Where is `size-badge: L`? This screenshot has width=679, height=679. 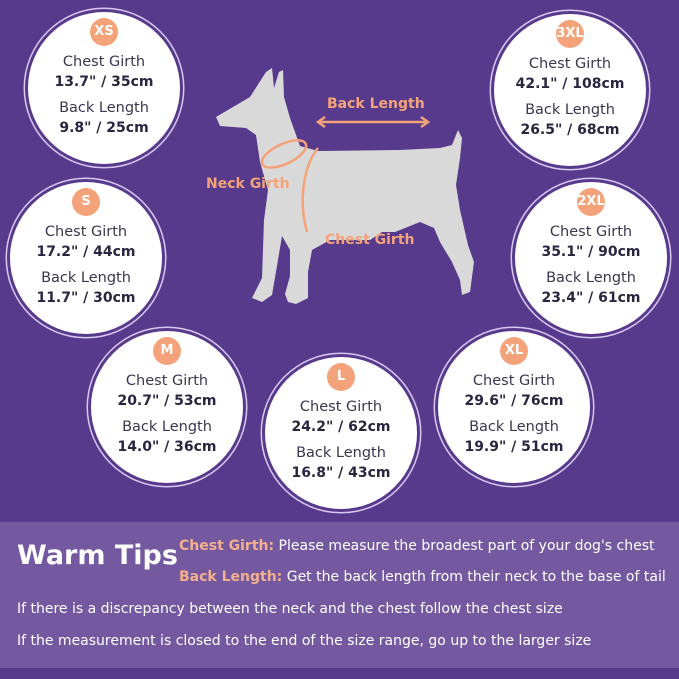 size-badge: L is located at coordinates (341, 377).